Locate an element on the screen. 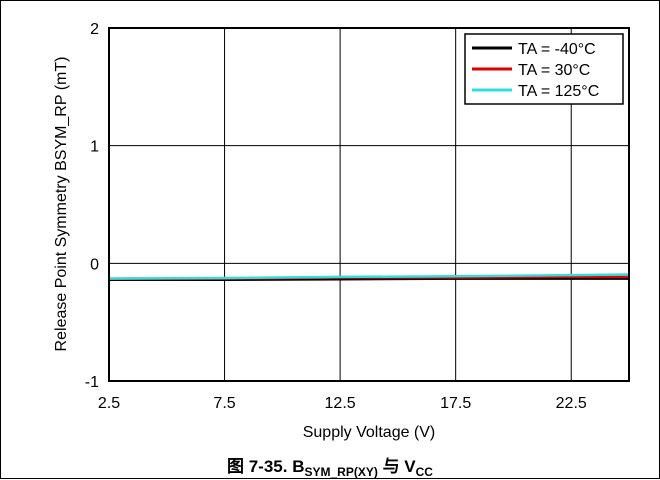 This screenshot has width=660, height=480. x-tick-label: 2.5 is located at coordinates (109, 403).